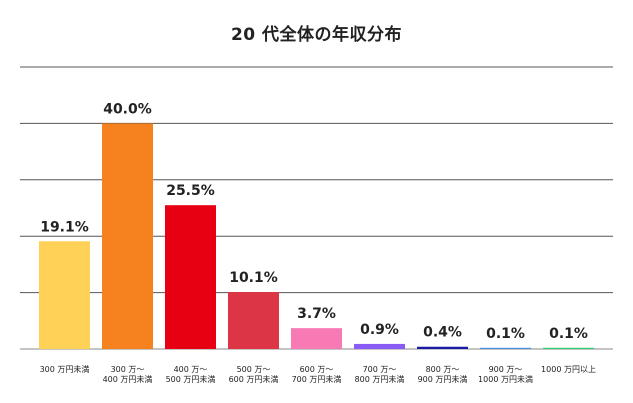 This screenshot has width=633, height=403. I want to click on data-label: 25.5%, so click(190, 191).